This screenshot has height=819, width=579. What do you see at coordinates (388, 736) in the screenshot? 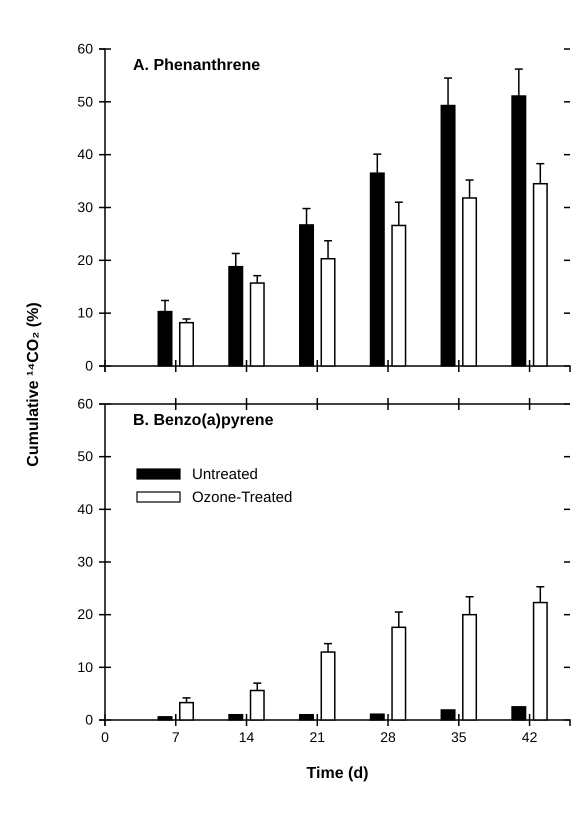
I see `x-tick-label: 28` at bounding box center [388, 736].